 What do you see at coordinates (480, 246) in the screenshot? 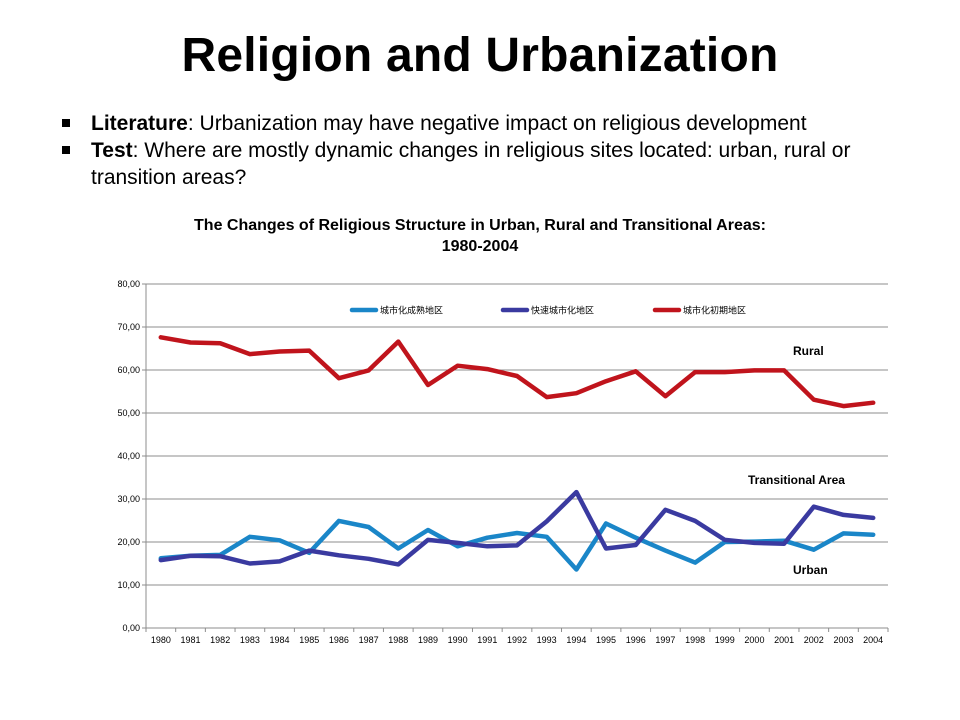
I see `chart-title-line2: 1980-2004` at bounding box center [480, 246].